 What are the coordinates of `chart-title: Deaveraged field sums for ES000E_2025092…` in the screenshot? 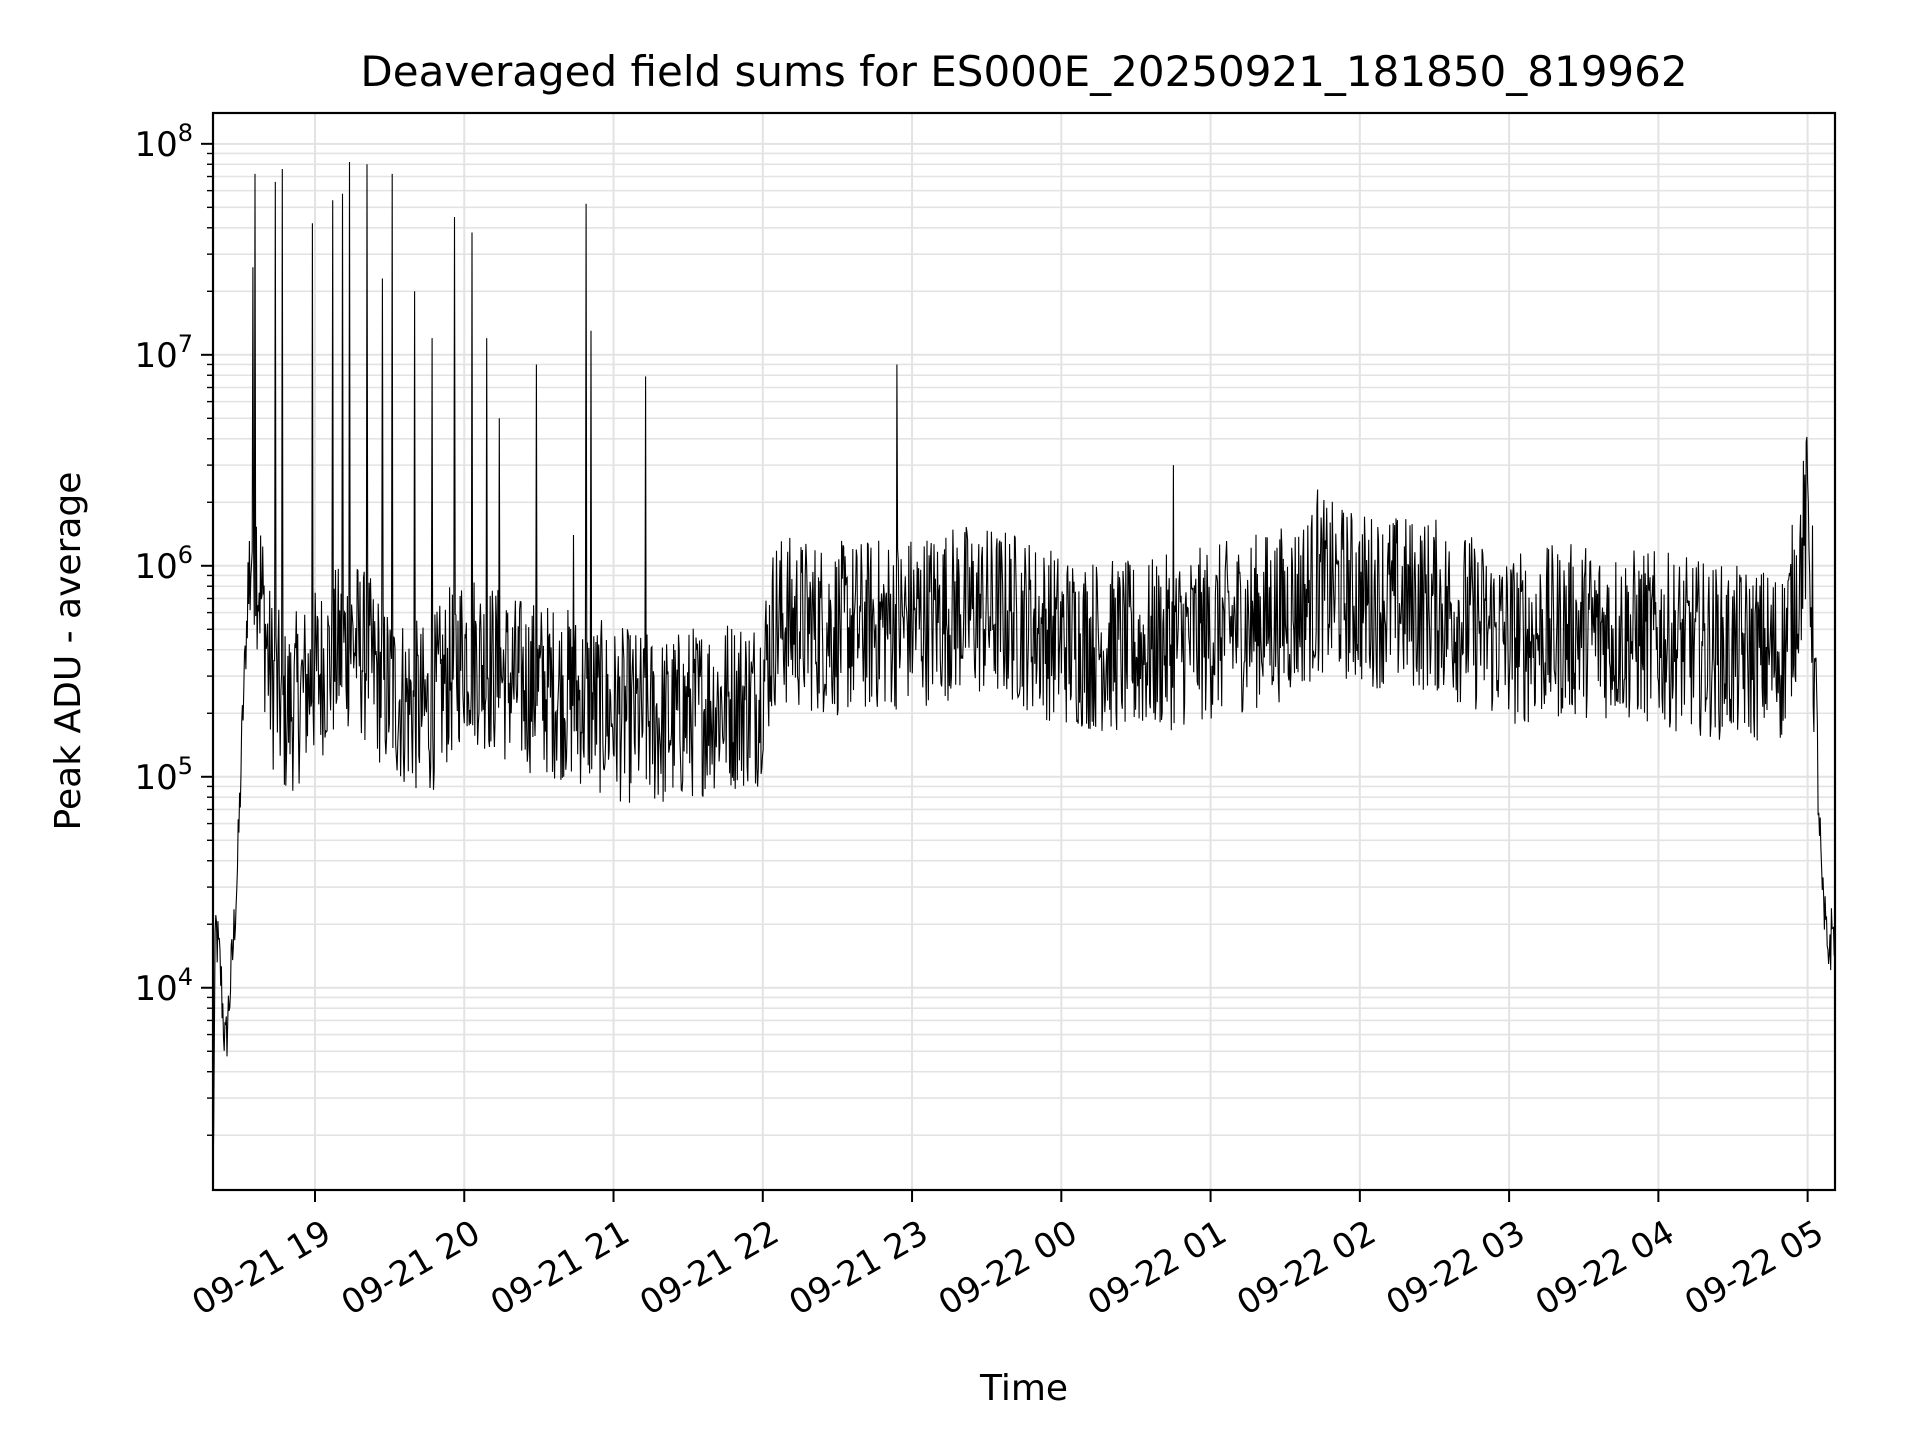 It's located at (1023, 71).